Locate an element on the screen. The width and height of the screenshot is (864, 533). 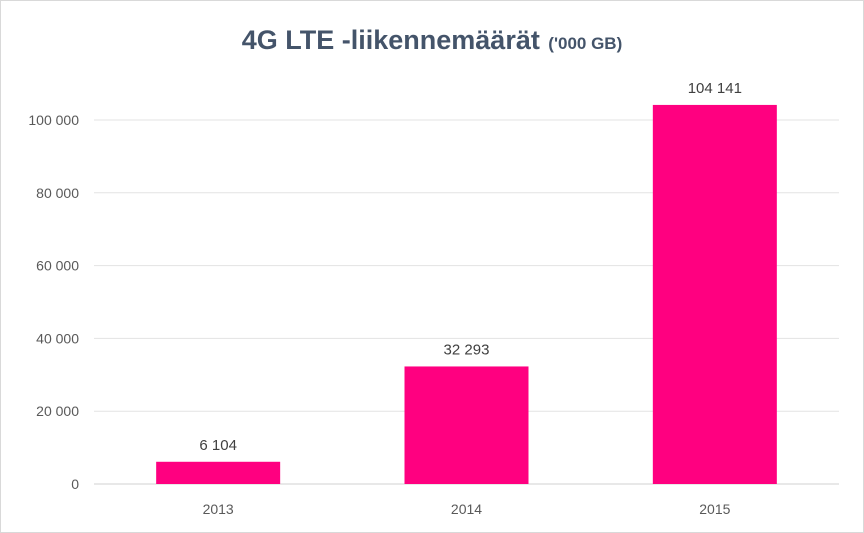
x-tick-label: 2015 is located at coordinates (714, 509).